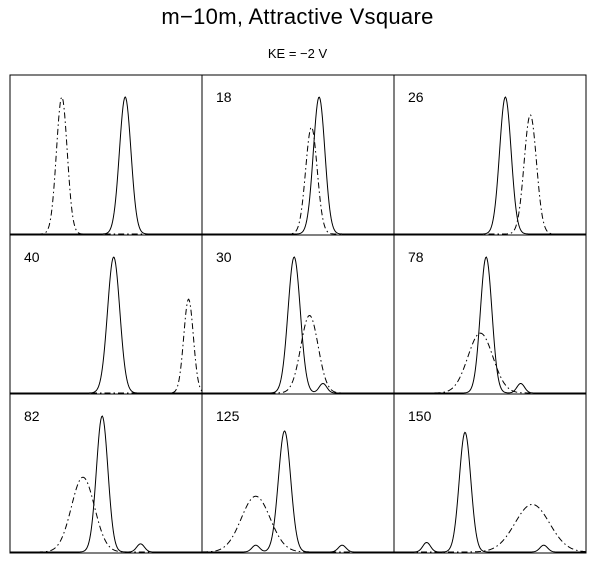 Image resolution: width=595 pixels, height=563 pixels. I want to click on panel-label: 82, so click(32, 416).